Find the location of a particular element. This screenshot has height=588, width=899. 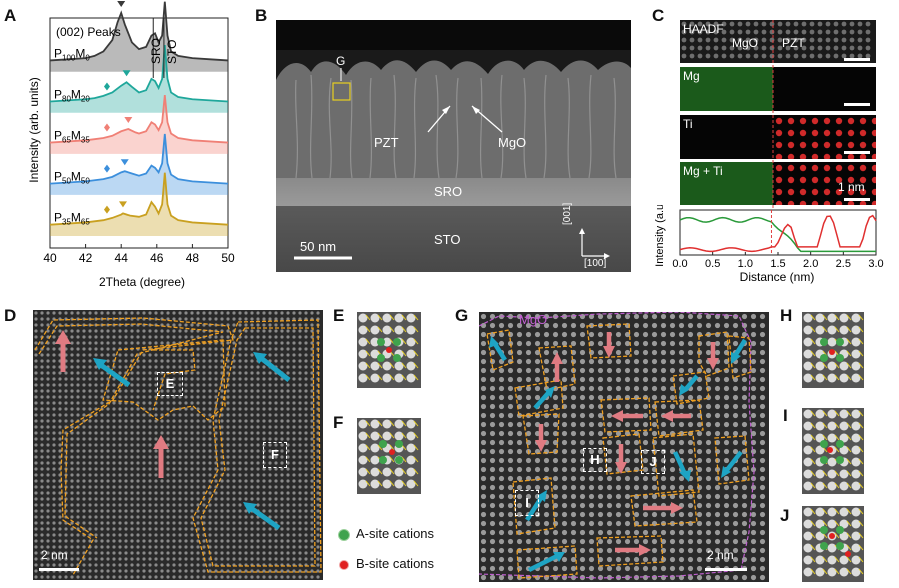

box-e: E is located at coordinates (170, 384).